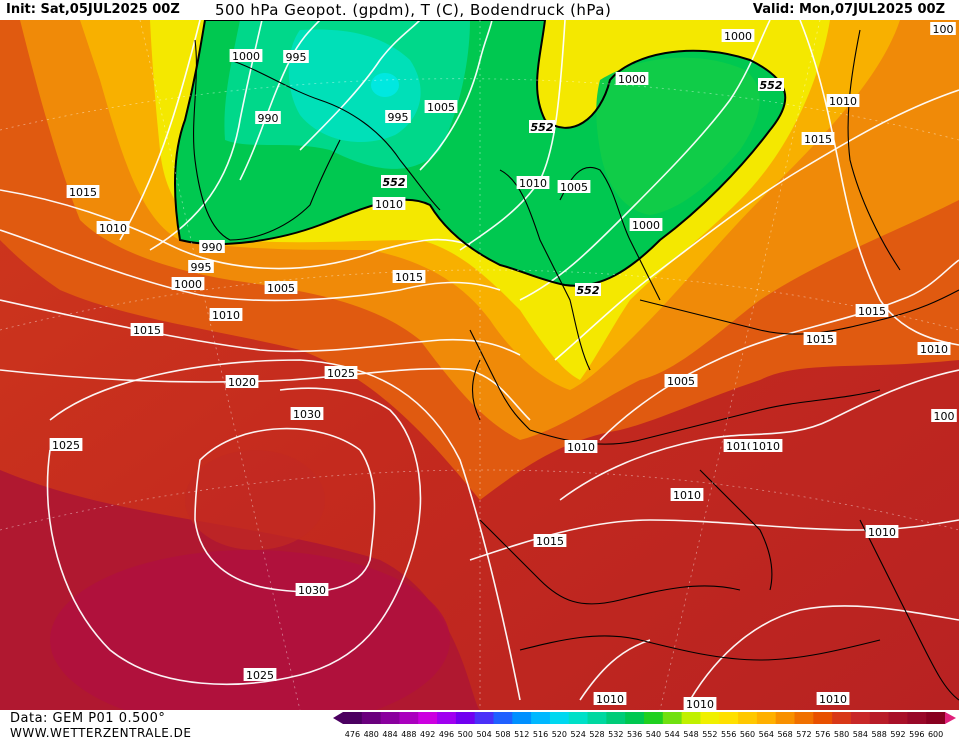 The width and height of the screenshot is (959, 741). I want to click on isobar-label: 1020, so click(242, 382).